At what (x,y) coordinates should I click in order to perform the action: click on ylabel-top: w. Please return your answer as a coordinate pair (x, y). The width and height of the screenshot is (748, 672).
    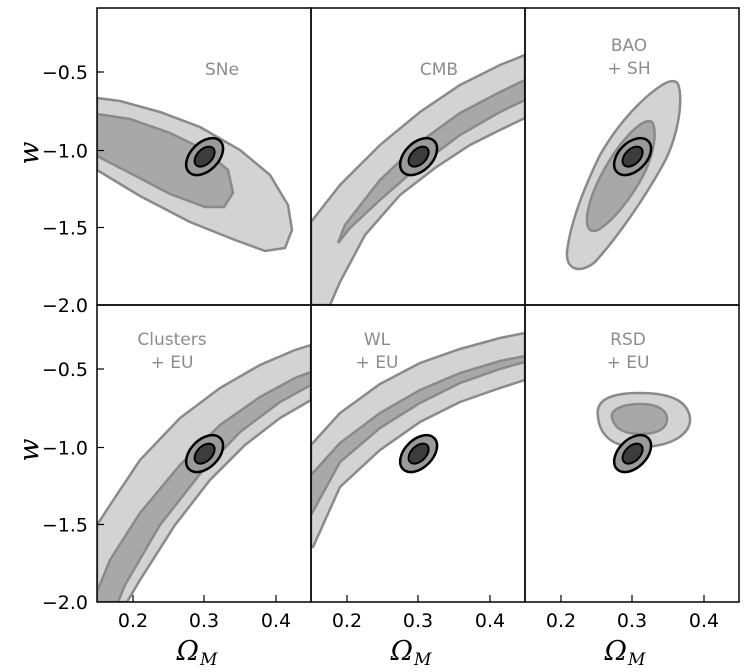
    Looking at the image, I should click on (29, 152).